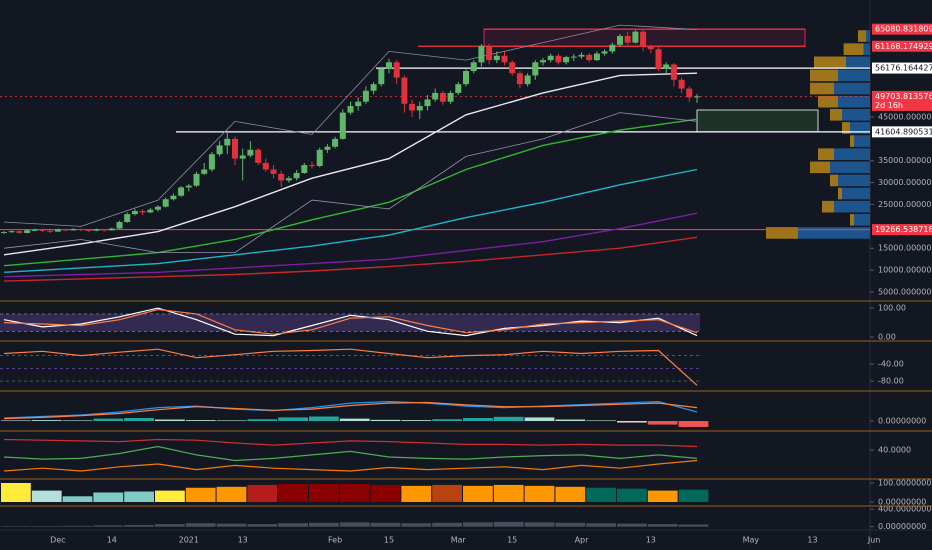 Image resolution: width=932 pixels, height=550 pixels. What do you see at coordinates (902, 526) in the screenshot?
I see `y-tick-label: 0.00000000` at bounding box center [902, 526].